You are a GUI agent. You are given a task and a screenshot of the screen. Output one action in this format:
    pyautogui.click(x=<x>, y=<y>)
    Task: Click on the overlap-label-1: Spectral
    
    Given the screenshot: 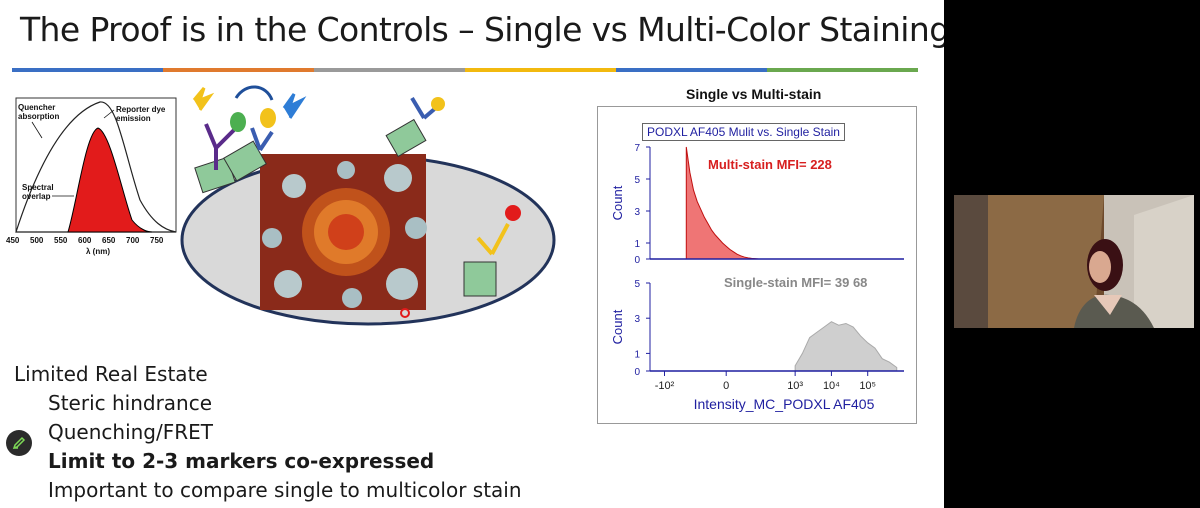 What is the action you would take?
    pyautogui.click(x=38, y=187)
    